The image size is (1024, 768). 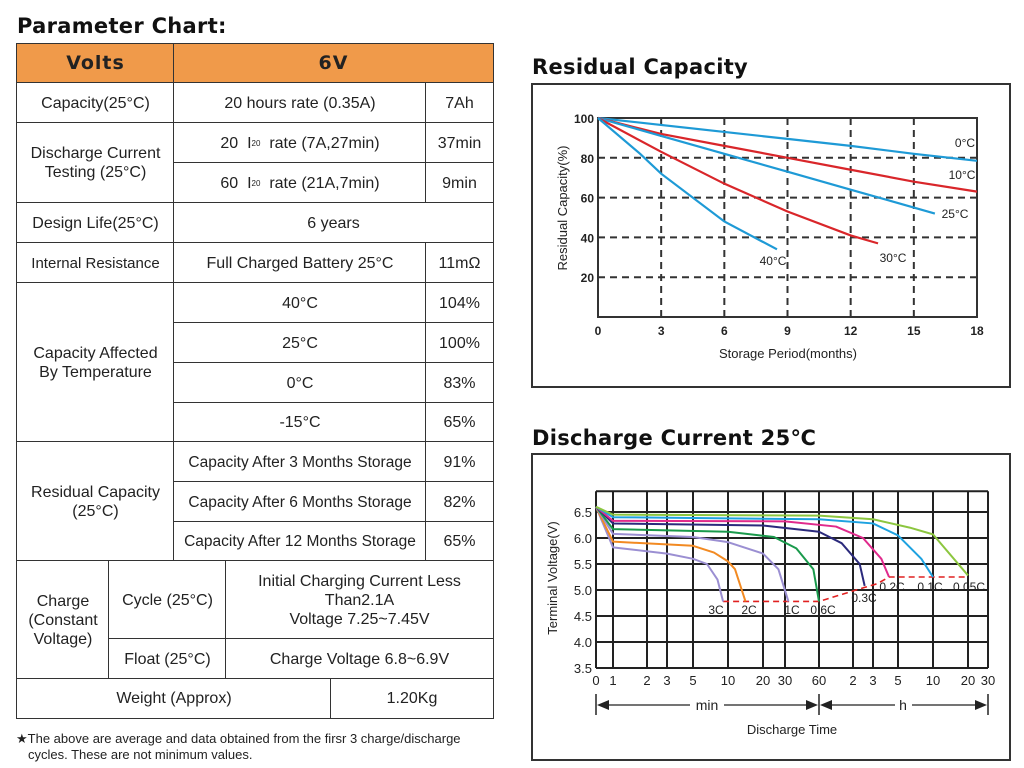 What do you see at coordinates (892, 587) in the screenshot?
I see `series-label: 0.2C` at bounding box center [892, 587].